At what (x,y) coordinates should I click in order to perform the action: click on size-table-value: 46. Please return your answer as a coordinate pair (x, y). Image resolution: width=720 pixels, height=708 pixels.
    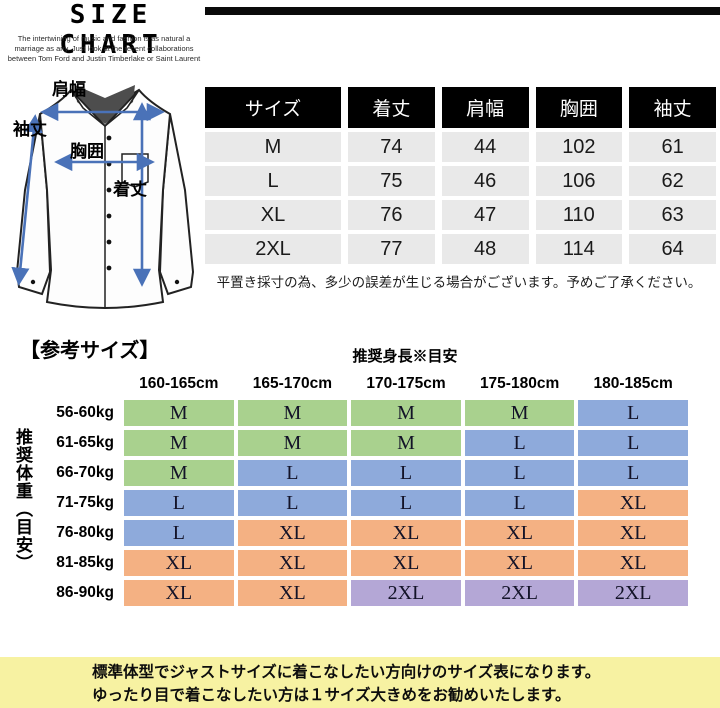
    Looking at the image, I should click on (485, 181).